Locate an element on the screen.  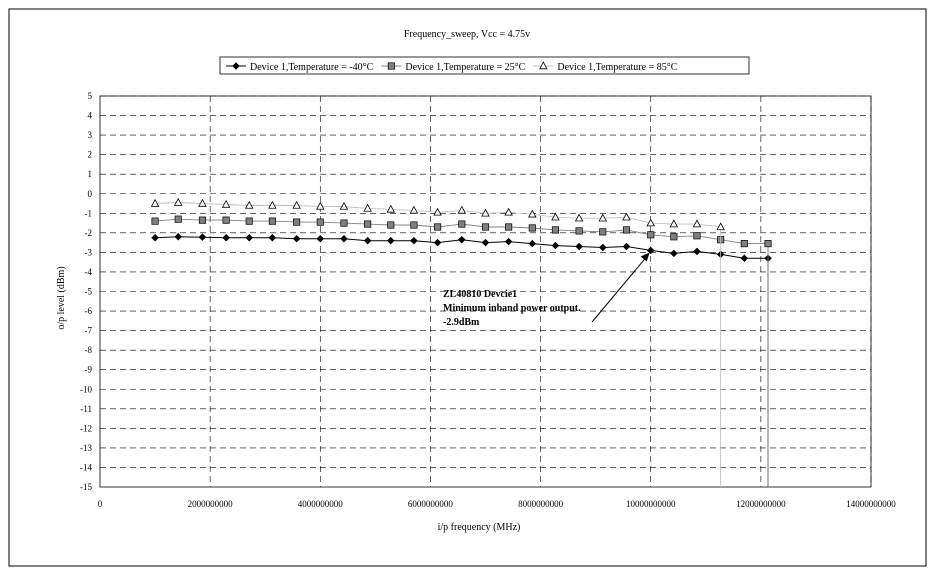
x-tick-label: 12000000000 is located at coordinates (761, 504).